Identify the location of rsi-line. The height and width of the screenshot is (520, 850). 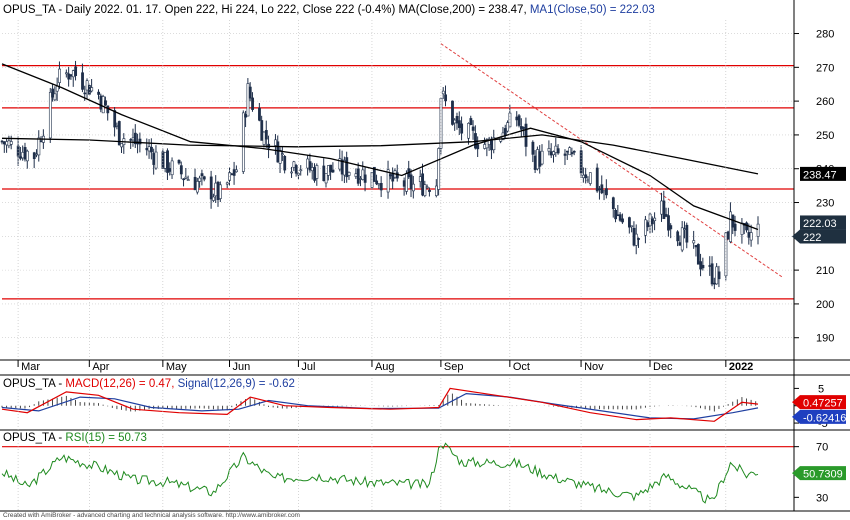
(380, 473).